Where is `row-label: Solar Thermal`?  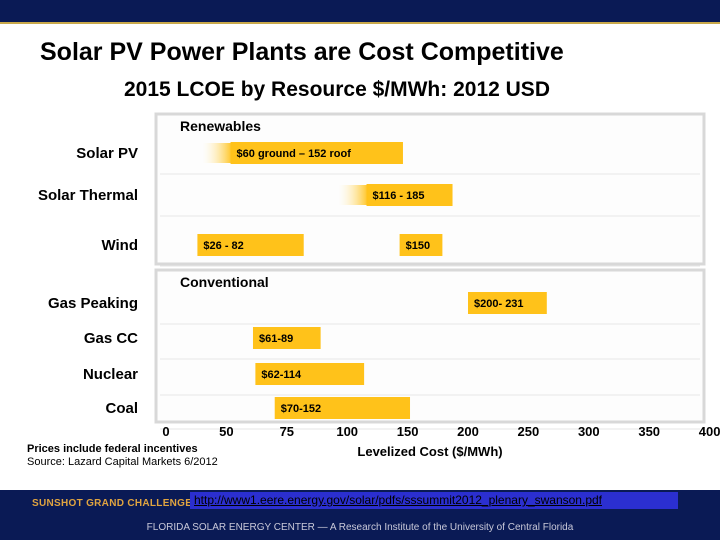 row-label: Solar Thermal is located at coordinates (88, 195).